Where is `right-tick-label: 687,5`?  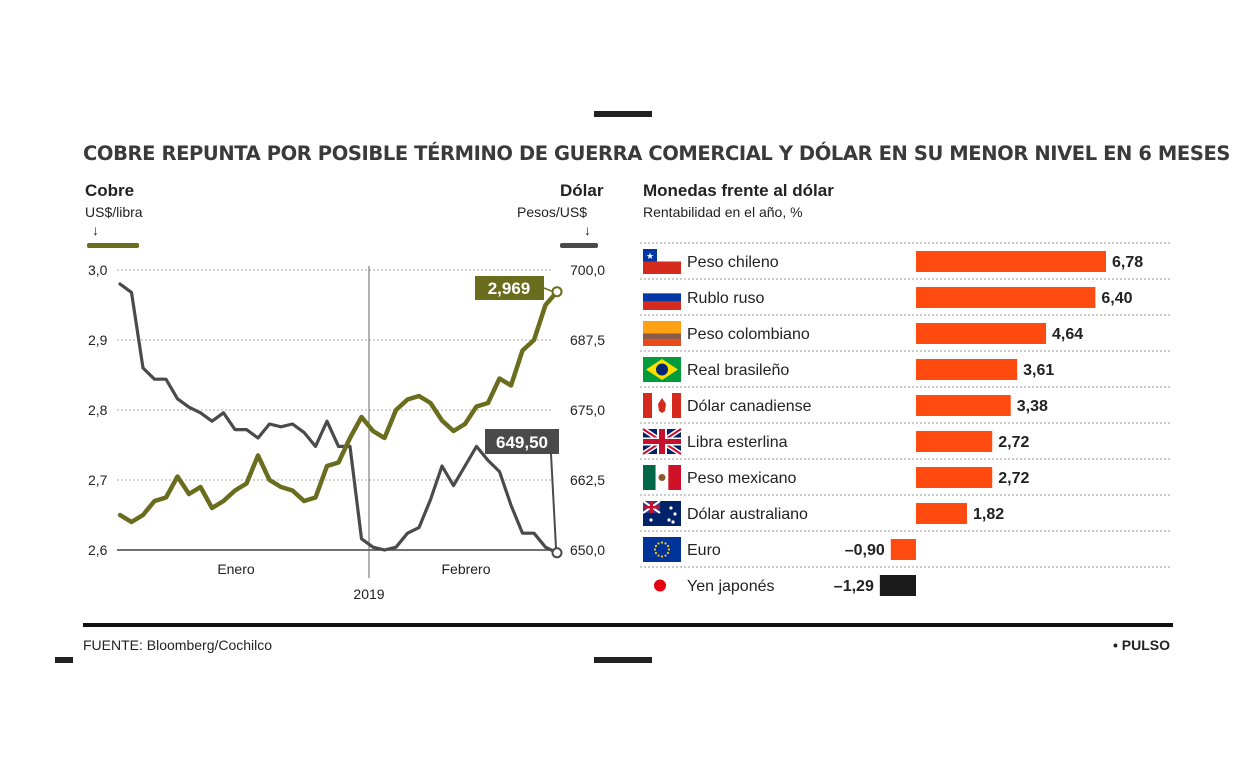 right-tick-label: 687,5 is located at coordinates (587, 340).